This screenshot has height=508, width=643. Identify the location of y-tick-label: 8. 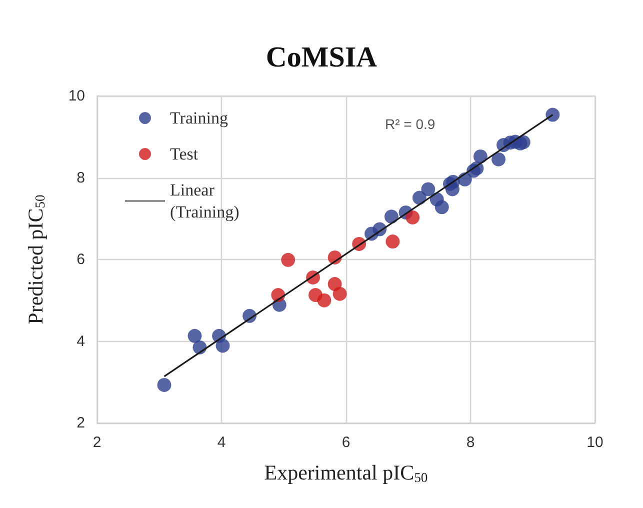
(80, 177).